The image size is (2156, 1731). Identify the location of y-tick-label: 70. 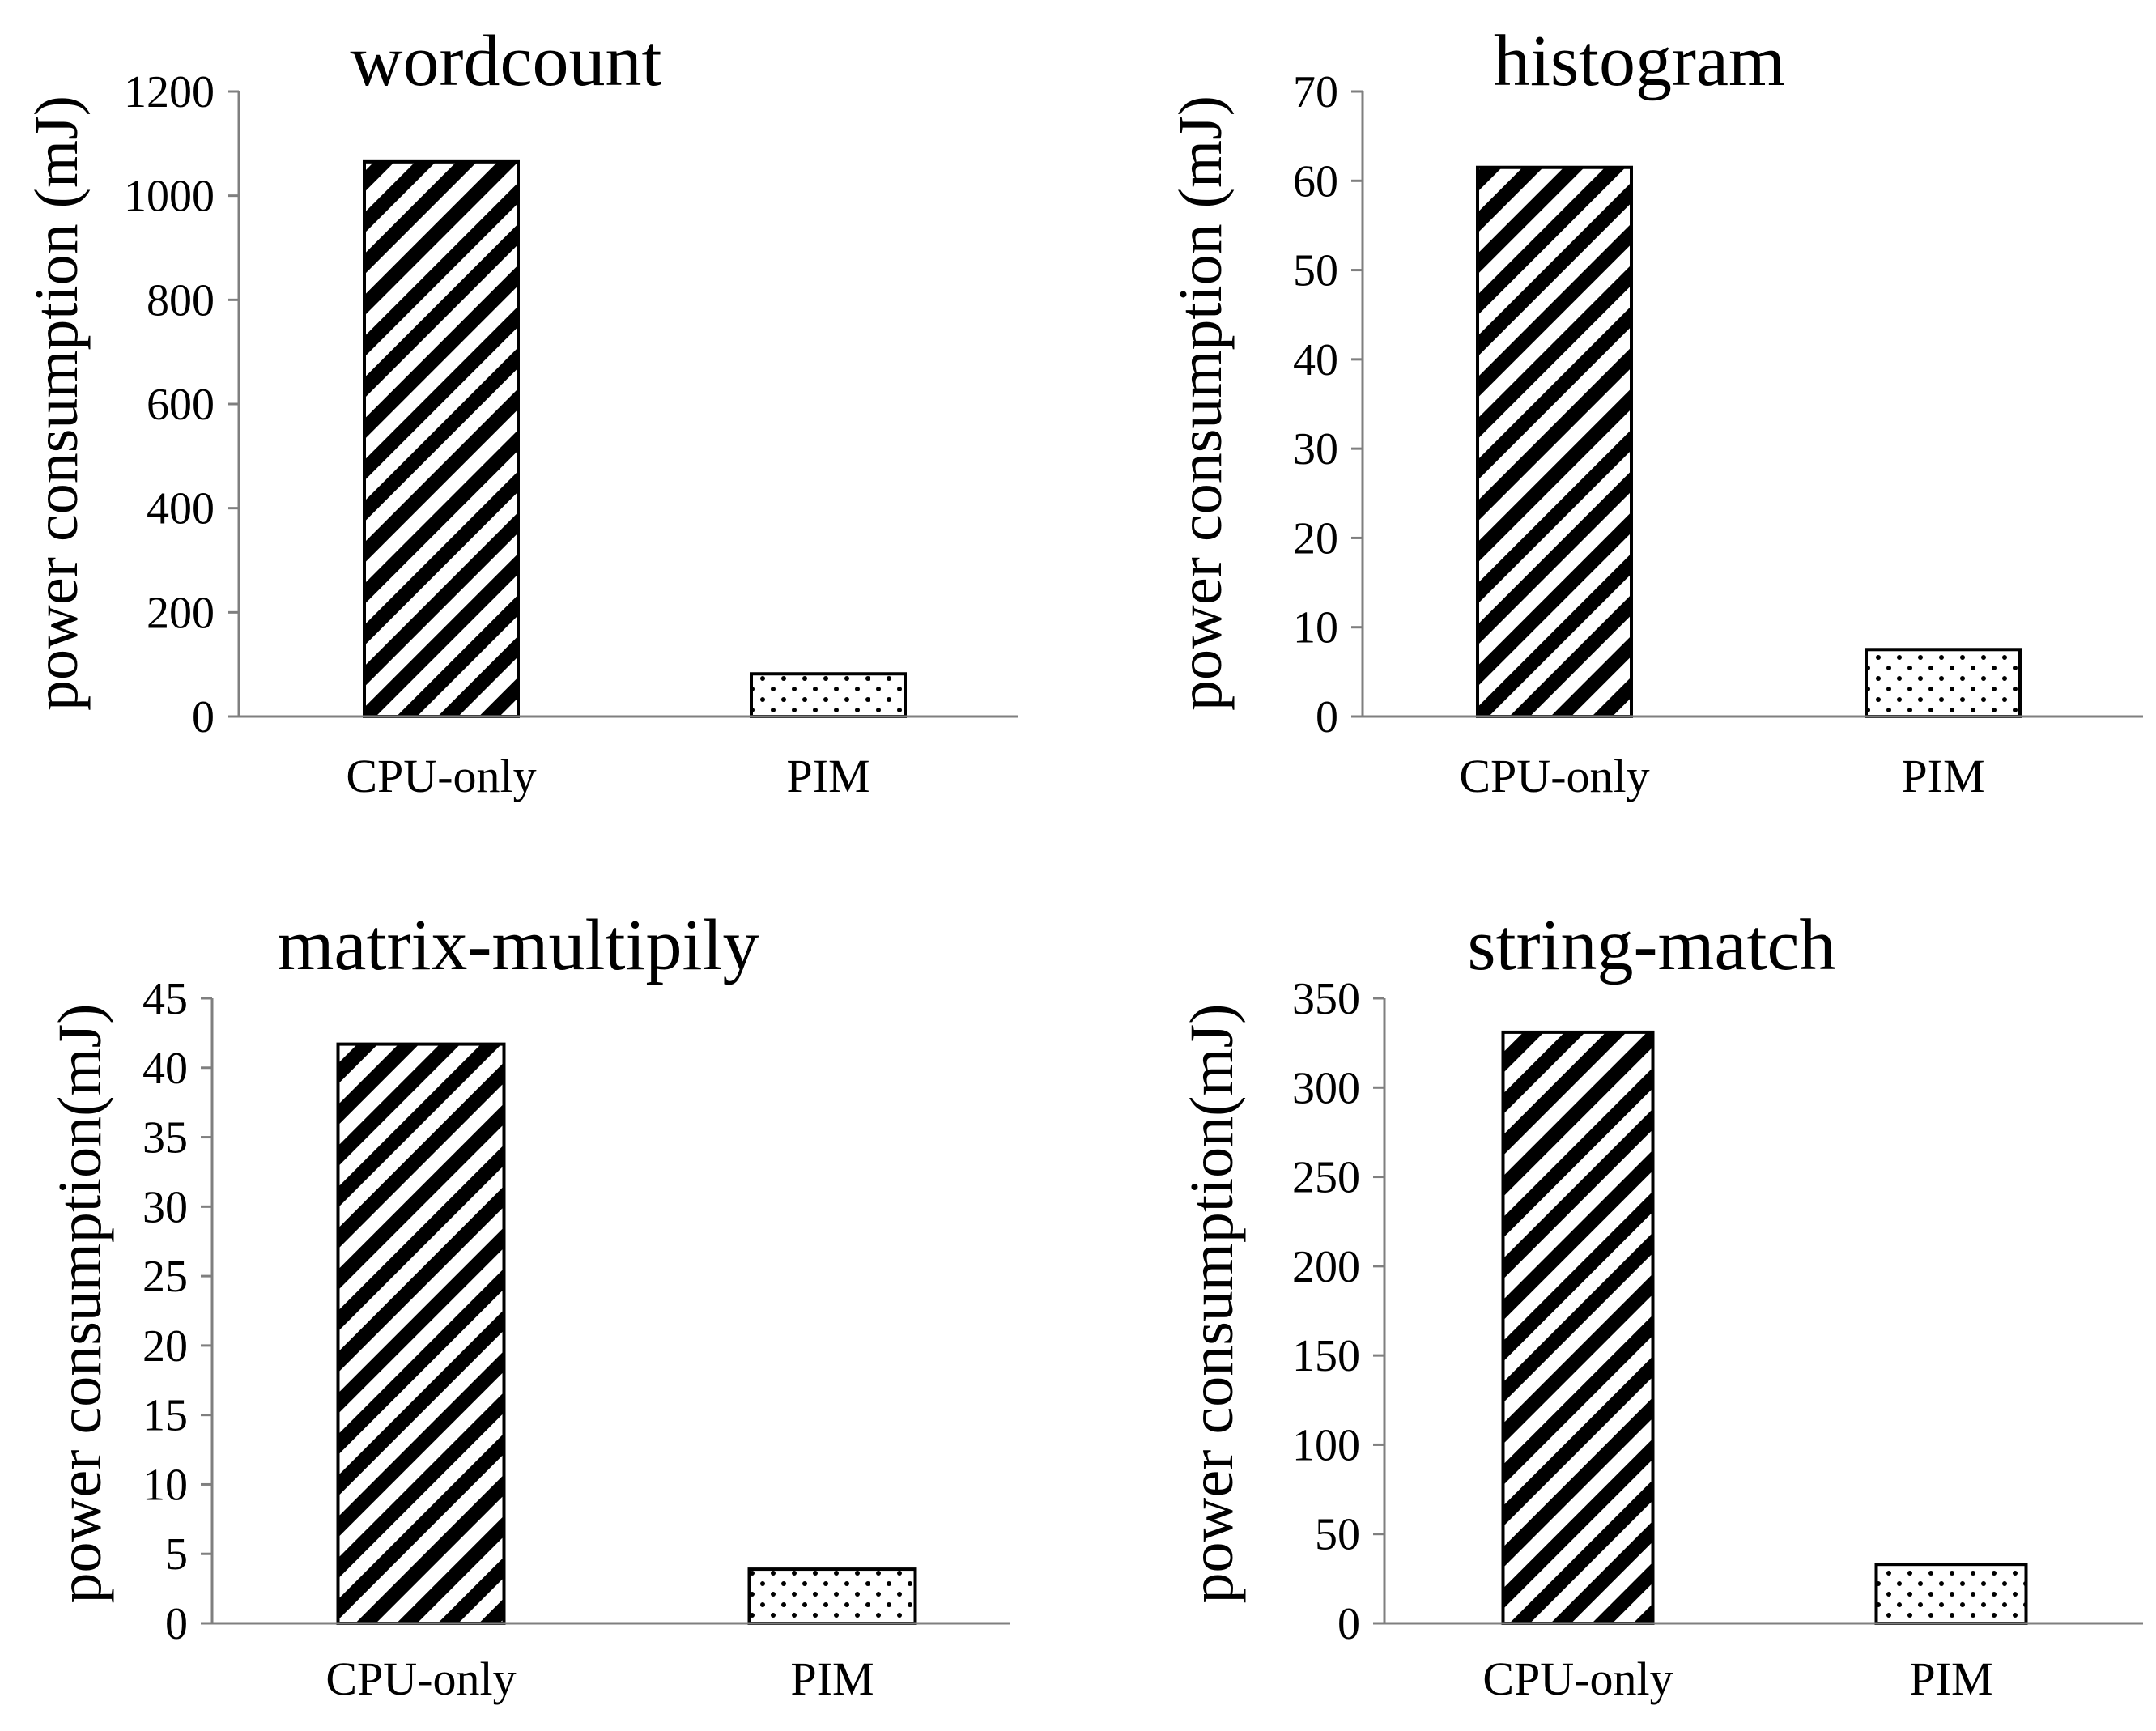
(1315, 92).